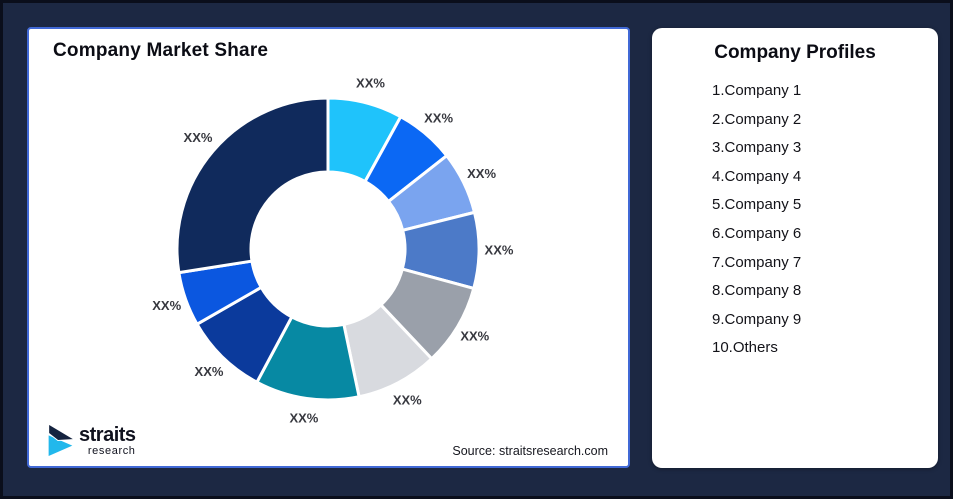 This screenshot has height=499, width=953. Describe the element at coordinates (757, 205) in the screenshot. I see `company-profile-item-5: 5.Company 5` at that location.